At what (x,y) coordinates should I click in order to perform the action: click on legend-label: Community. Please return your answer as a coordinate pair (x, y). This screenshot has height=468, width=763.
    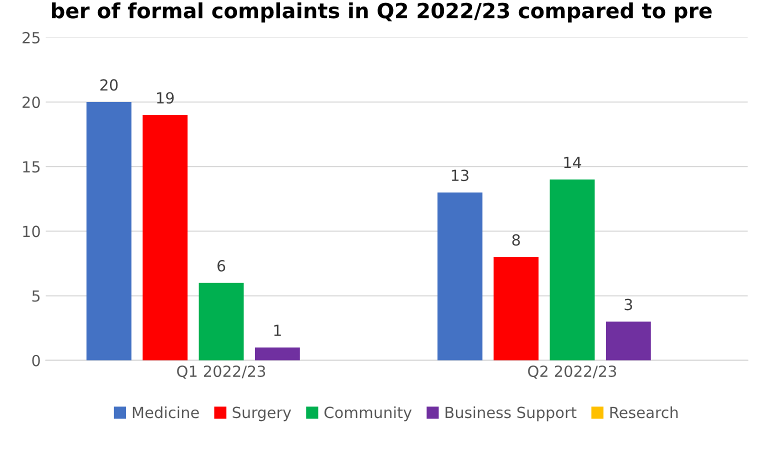
    Looking at the image, I should click on (368, 414).